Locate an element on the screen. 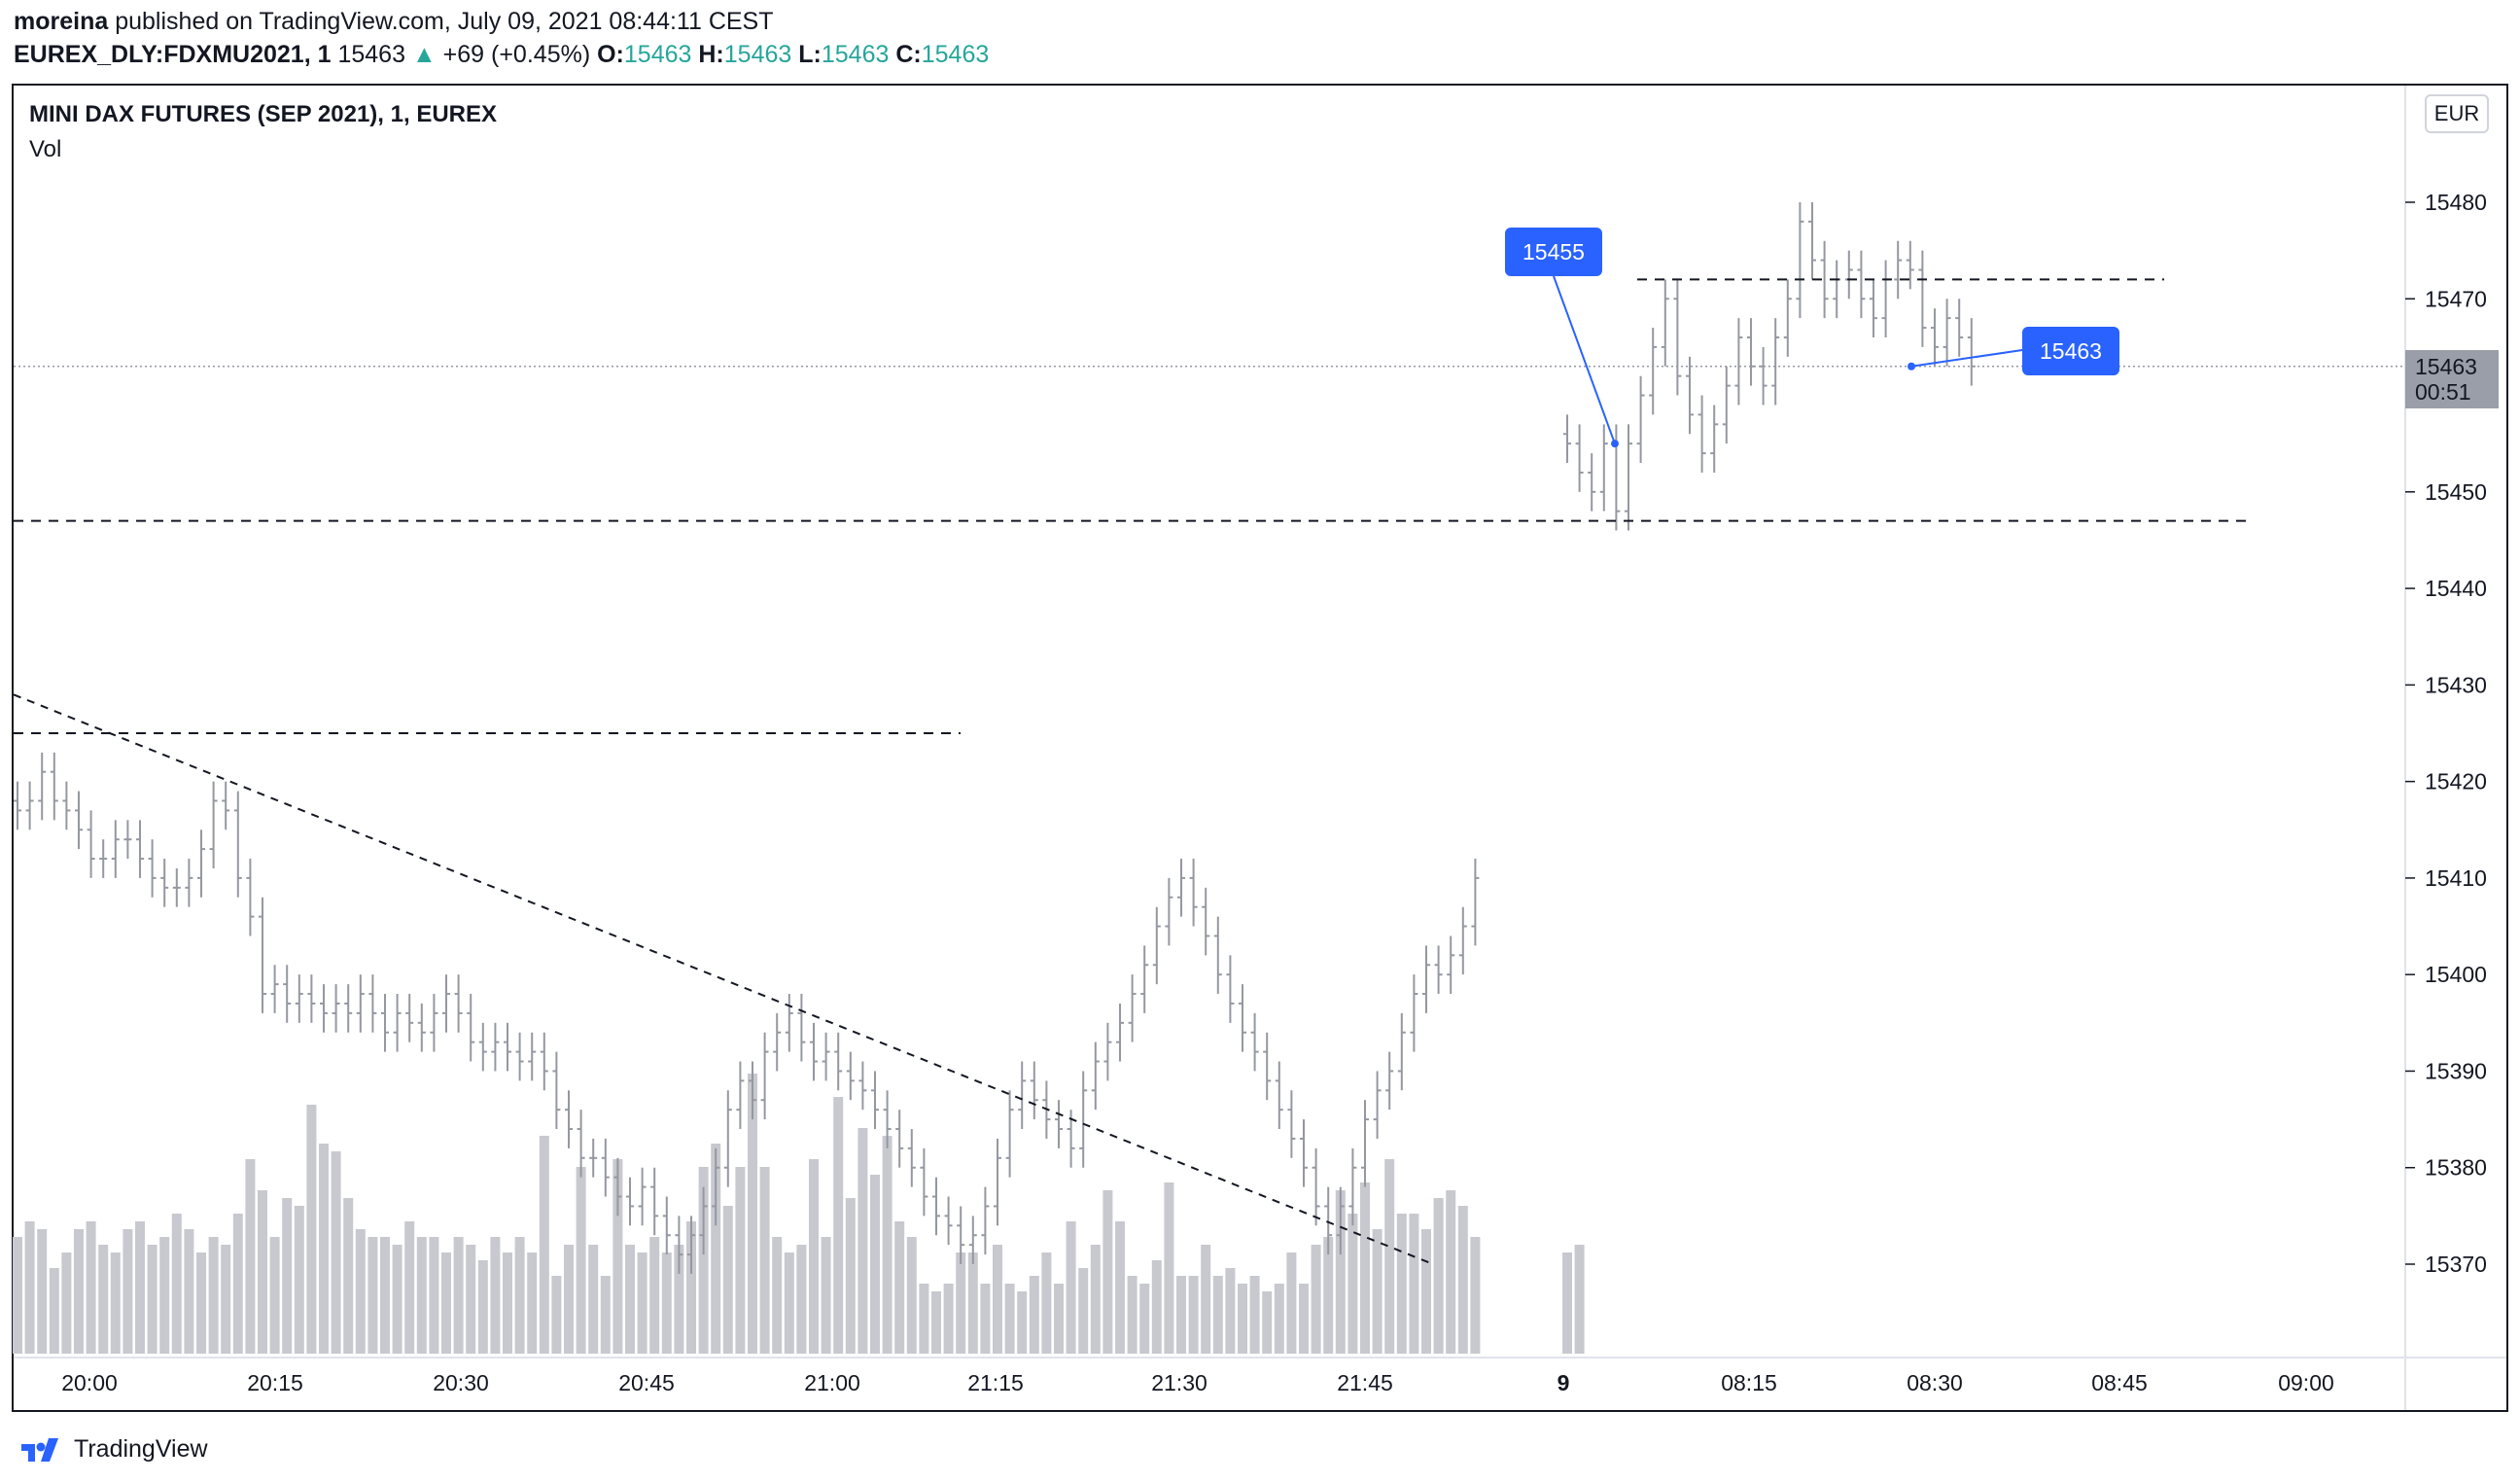 This screenshot has height=1482, width=2520. close-value: 15463 is located at coordinates (955, 54).